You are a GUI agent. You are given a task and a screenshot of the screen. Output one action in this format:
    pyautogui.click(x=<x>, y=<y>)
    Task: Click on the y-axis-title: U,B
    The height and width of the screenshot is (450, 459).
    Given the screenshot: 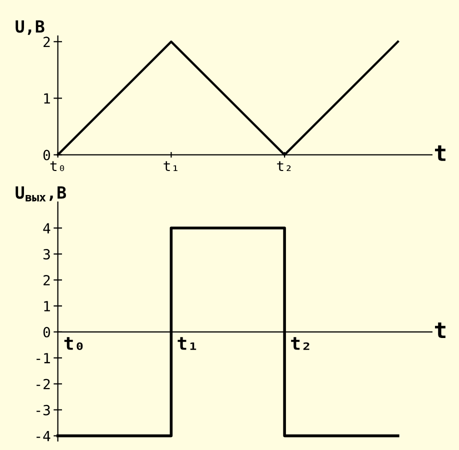 What is the action you would take?
    pyautogui.click(x=30, y=27)
    